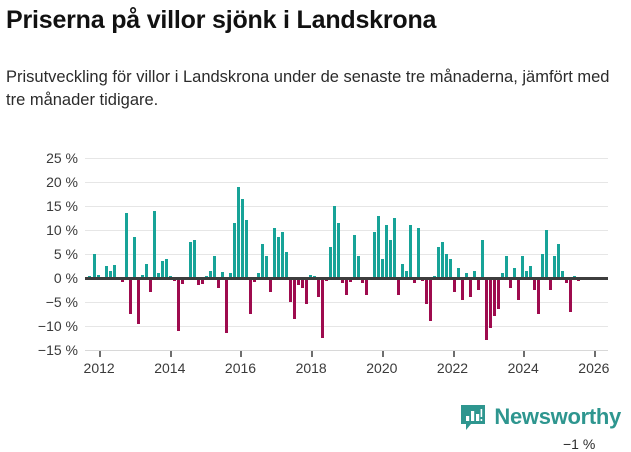  Describe the element at coordinates (523, 368) in the screenshot. I see `x-axis-tick-label: 2024` at that location.